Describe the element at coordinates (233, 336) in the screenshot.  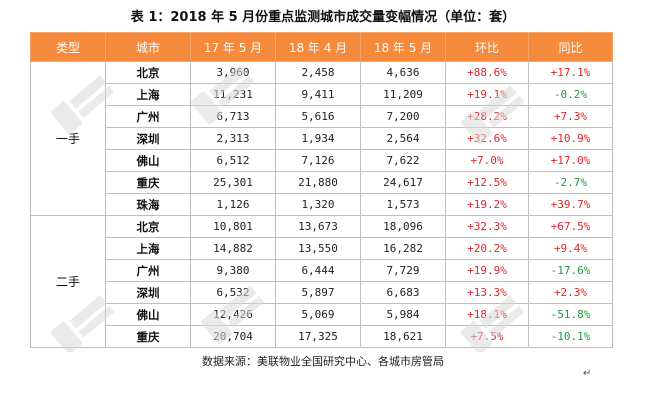
I see `value-17-may: 20,704` at that location.